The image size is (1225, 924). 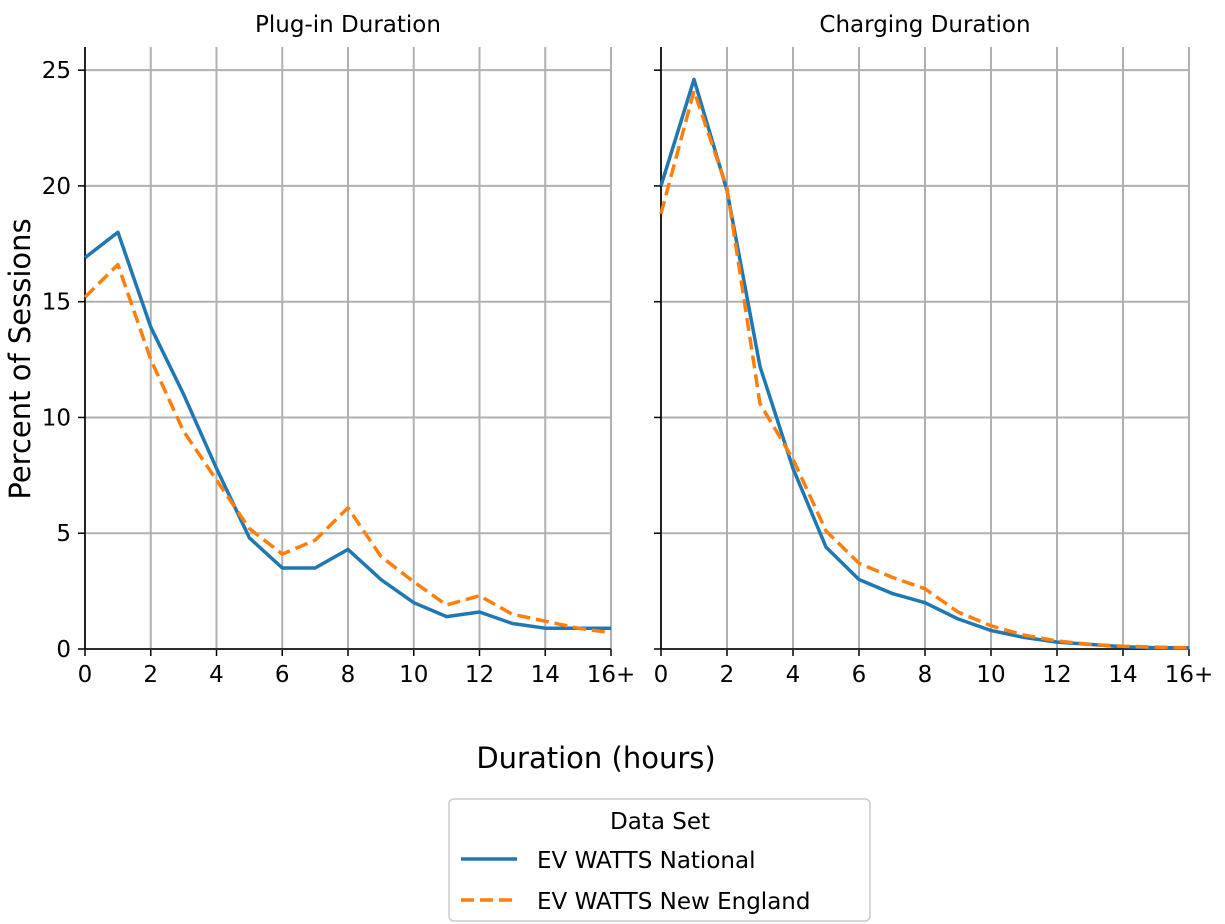 What do you see at coordinates (646, 861) in the screenshot?
I see `legend-label-national: EV WATTS National` at bounding box center [646, 861].